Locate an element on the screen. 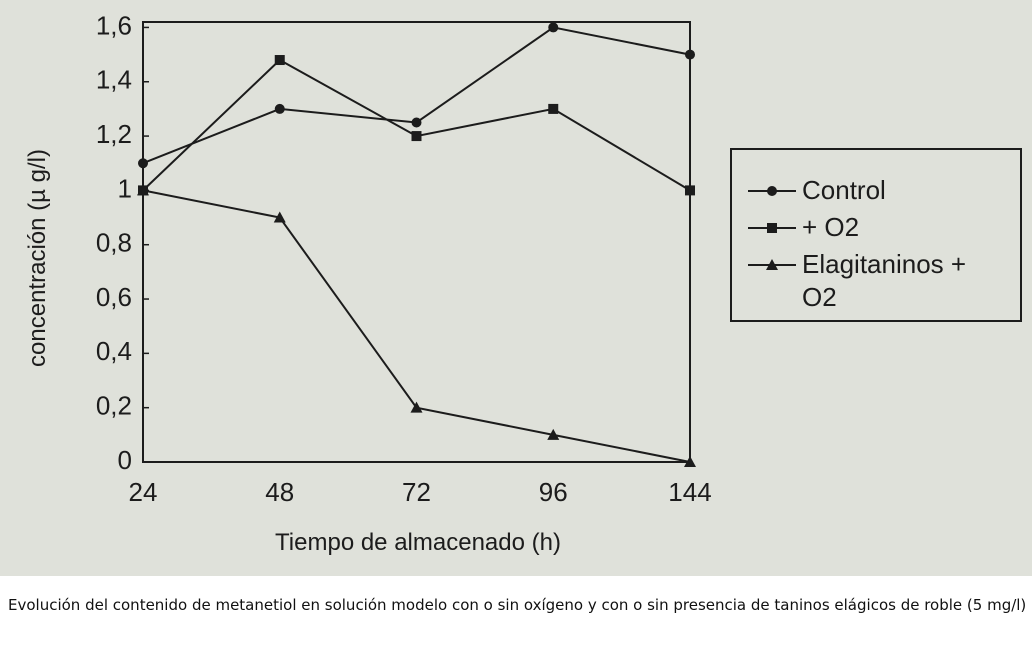 This screenshot has height=662, width=1032. x-axis-label: Tiempo de almacenado (h) is located at coordinates (418, 542).